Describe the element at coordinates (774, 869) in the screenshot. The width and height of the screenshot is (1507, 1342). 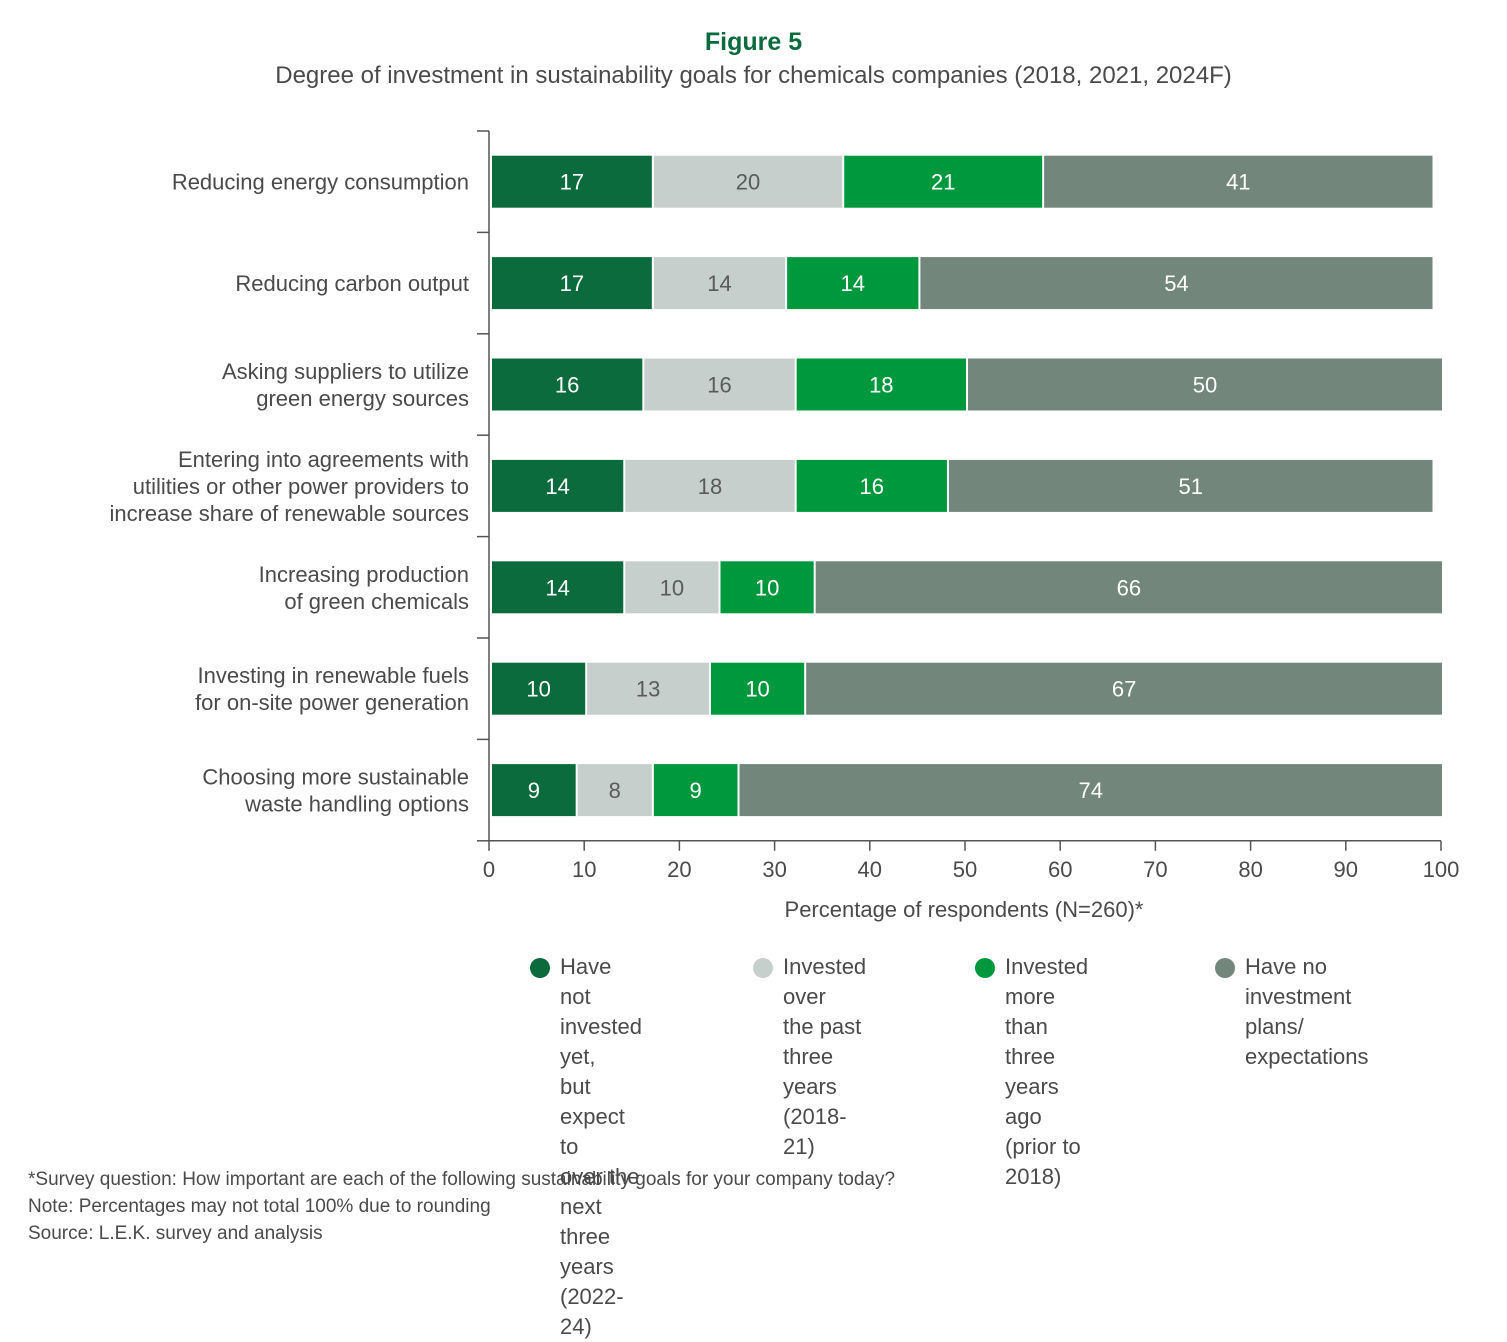
I see `x-tick-label: 30` at that location.